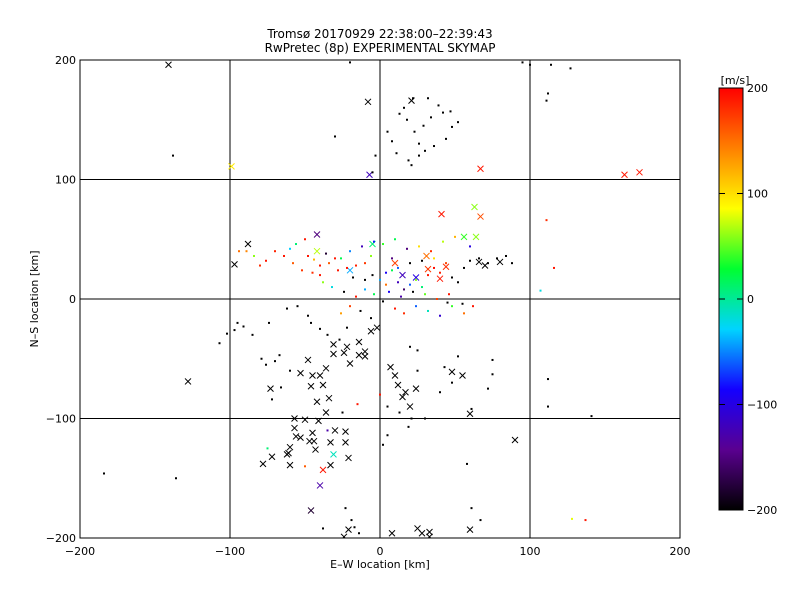 This screenshot has width=800, height=600. What do you see at coordinates (34, 298) in the screenshot?
I see `y-axis-label: N–S location [km]` at bounding box center [34, 298].